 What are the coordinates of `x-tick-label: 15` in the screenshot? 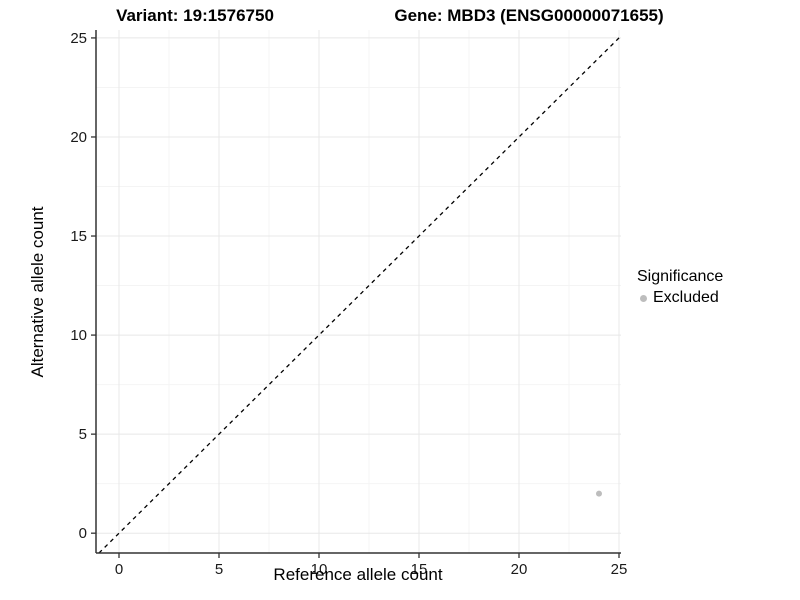 It's located at (419, 569).